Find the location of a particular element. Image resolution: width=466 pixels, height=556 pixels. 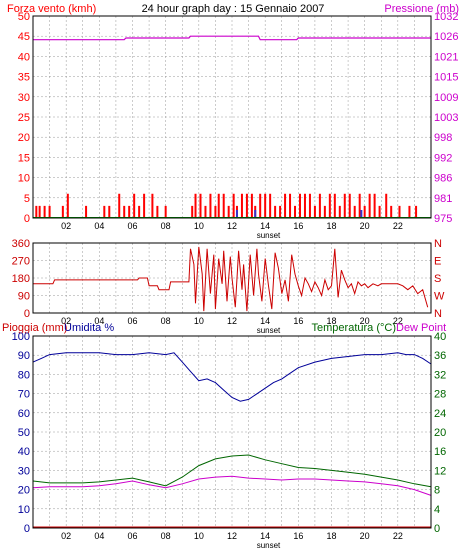

left-tick-label: 45 is located at coordinates (24, 37).